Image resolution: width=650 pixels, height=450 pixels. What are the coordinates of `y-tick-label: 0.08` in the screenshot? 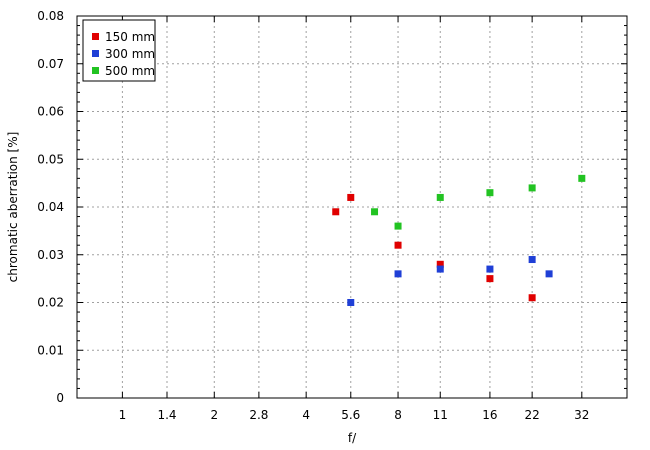 It's located at (50, 16).